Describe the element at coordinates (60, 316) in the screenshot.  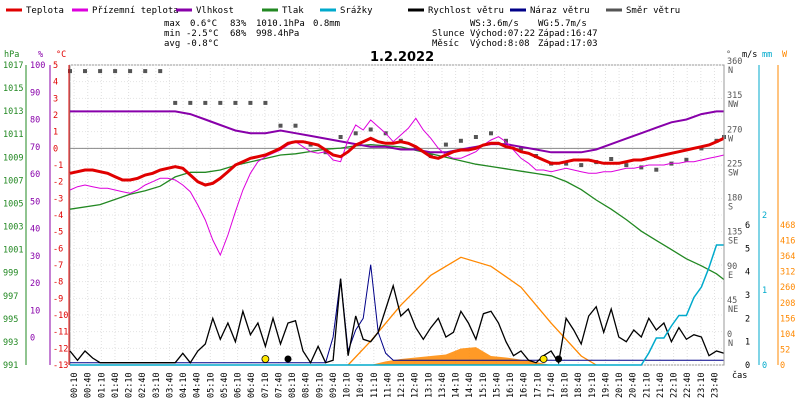
I see `temp-tick-label: -10` at that location.